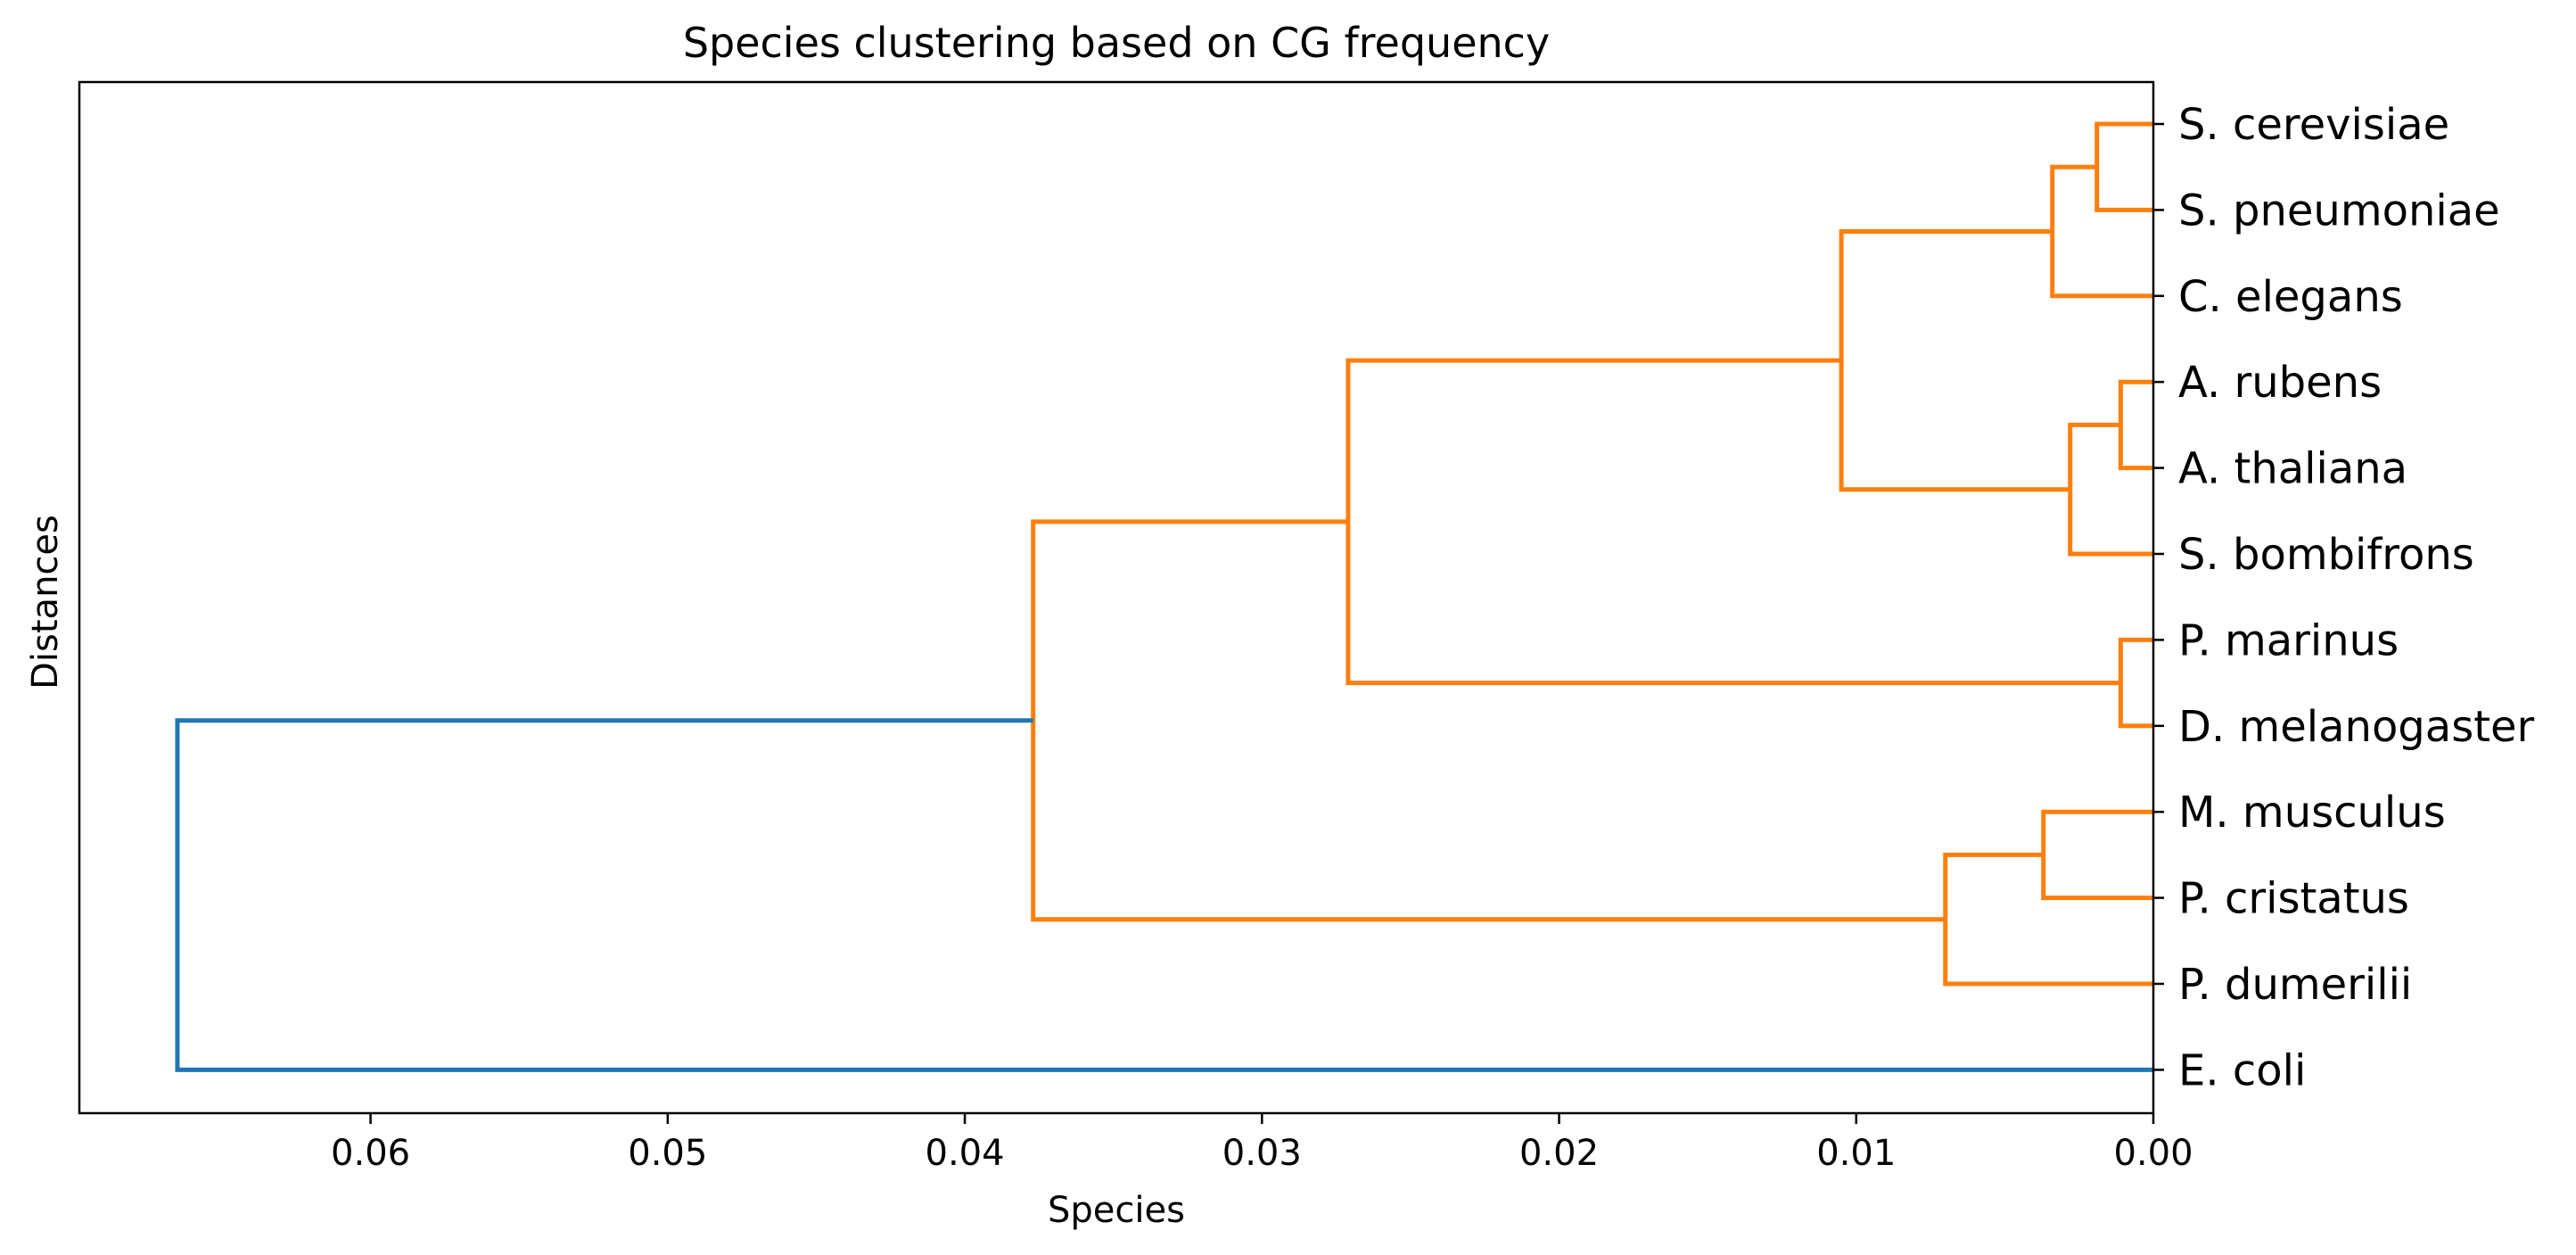 The height and width of the screenshot is (1255, 2576). I want to click on leaf-label: P. cristatus, so click(2293, 899).